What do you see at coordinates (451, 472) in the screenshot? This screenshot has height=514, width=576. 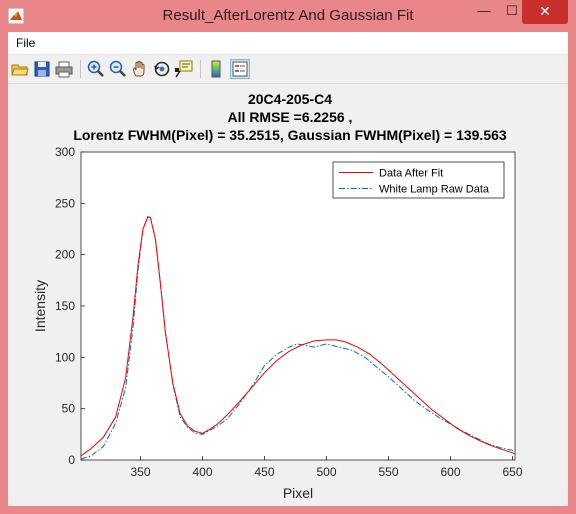 I see `x-tick-label: 600` at bounding box center [451, 472].